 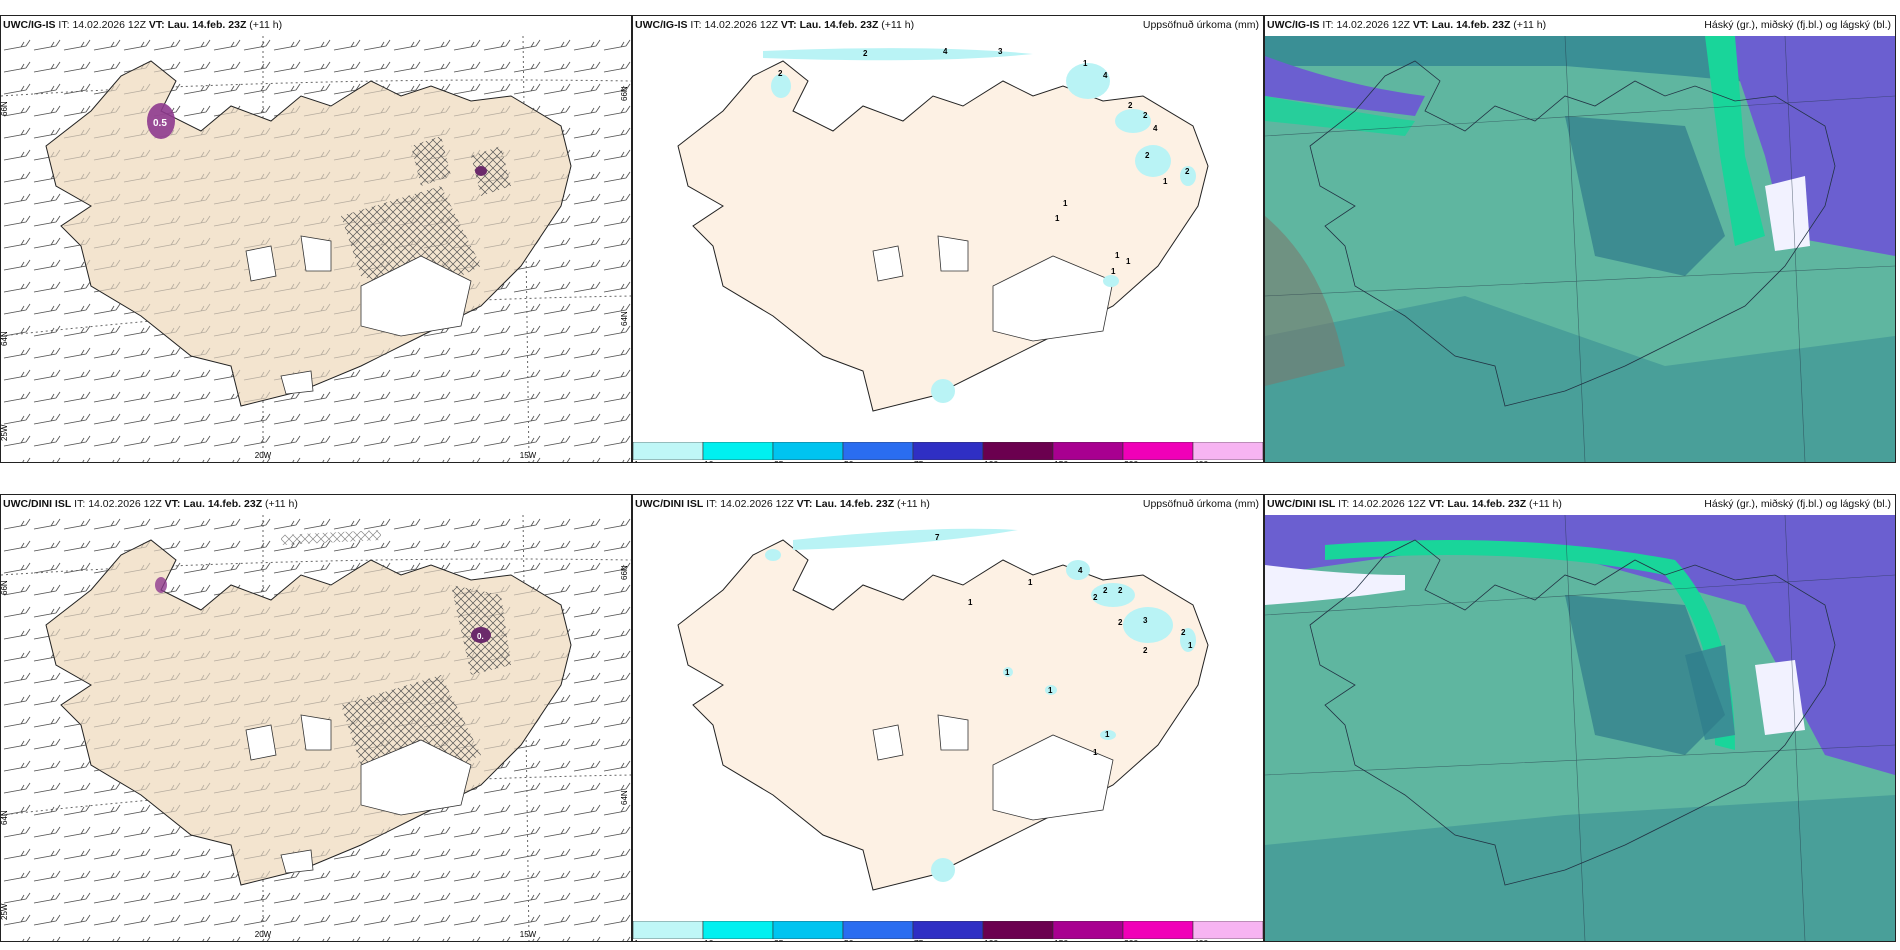 What do you see at coordinates (778, 939) in the screenshot?
I see `colorbar-tick-label: 25` at bounding box center [778, 939].